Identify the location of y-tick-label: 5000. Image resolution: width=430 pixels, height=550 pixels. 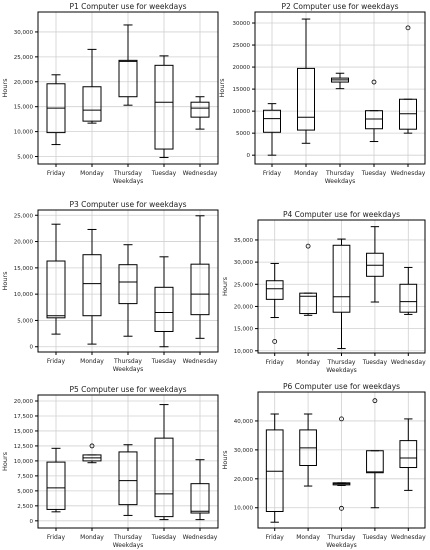
(243, 134).